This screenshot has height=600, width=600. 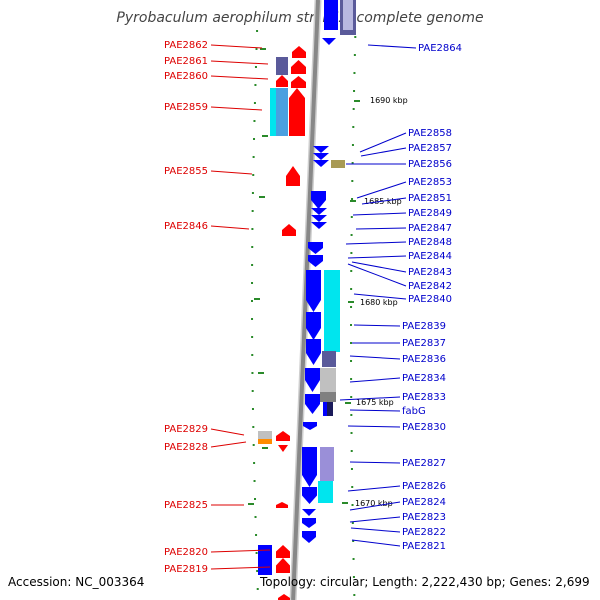 What do you see at coordinates (186, 447) in the screenshot?
I see `reverse-gene-label: PAE2828` at bounding box center [186, 447].